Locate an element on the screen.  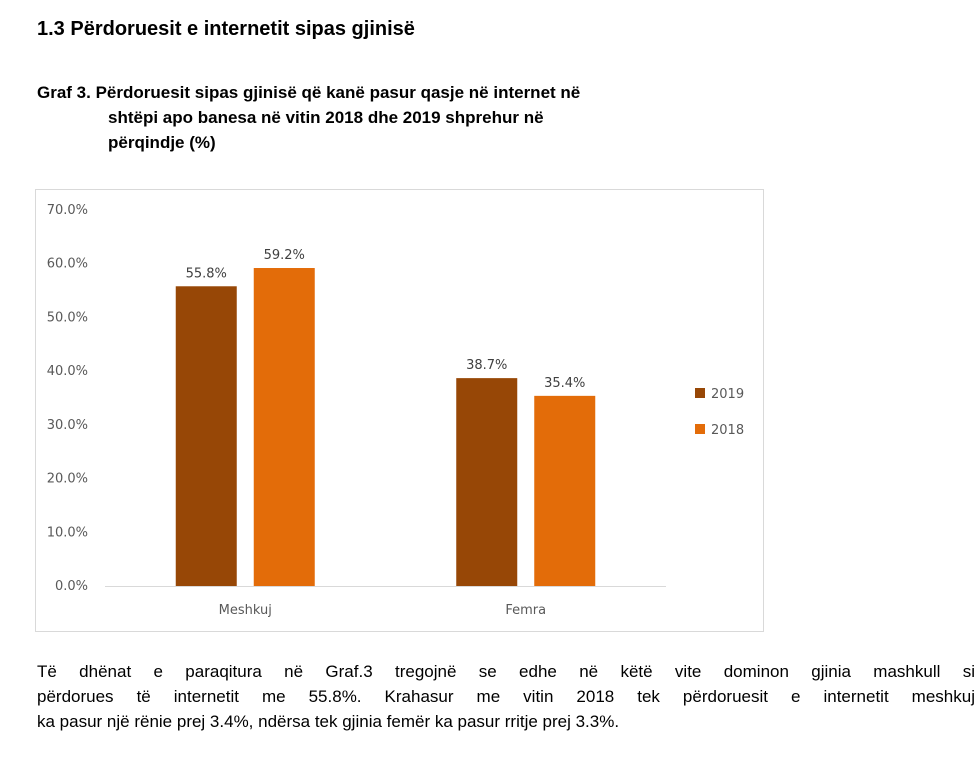
data-label: 59.2% is located at coordinates (284, 255).